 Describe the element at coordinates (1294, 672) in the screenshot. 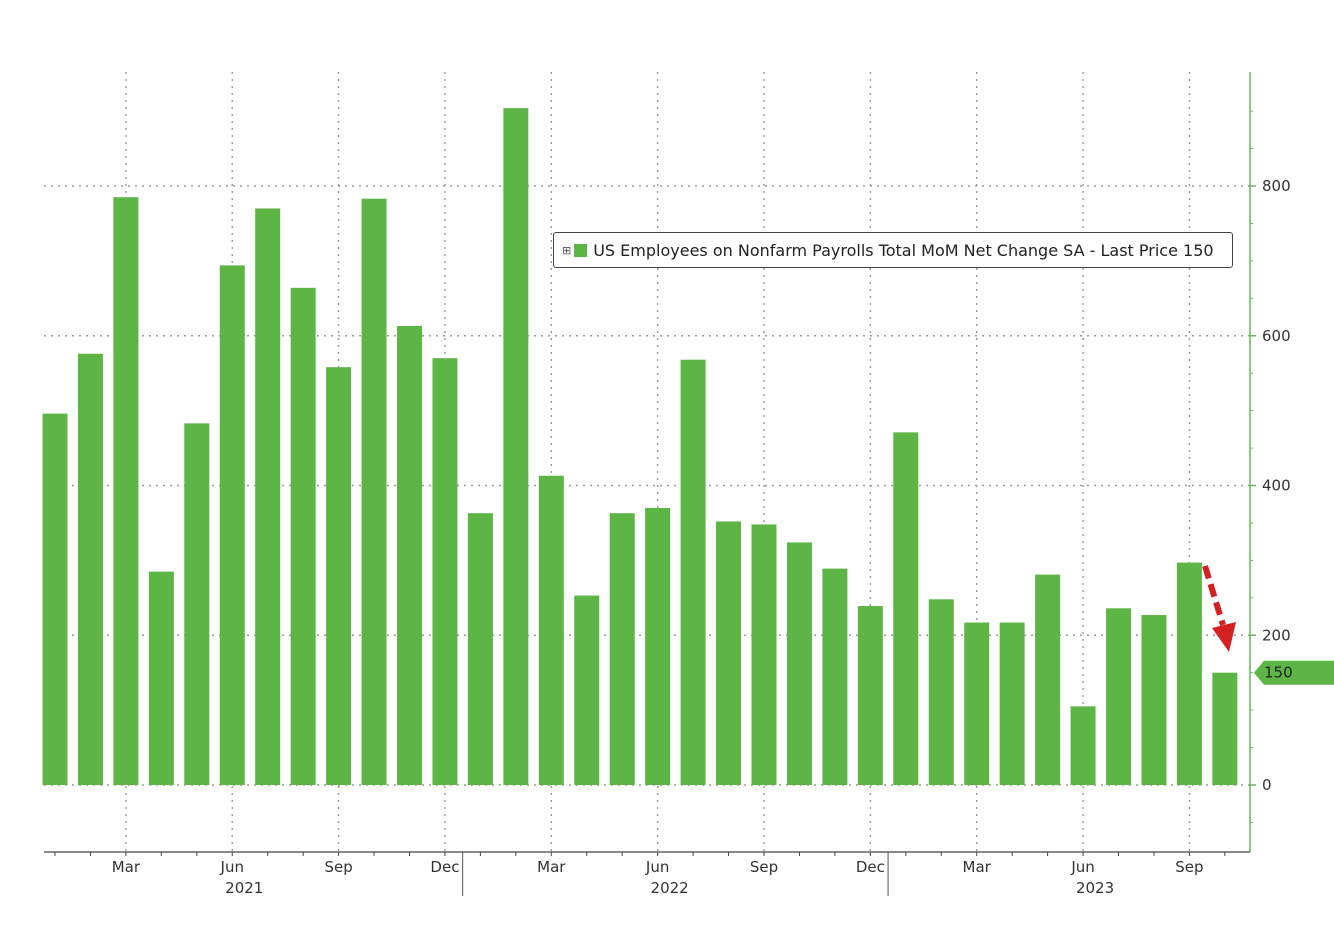

I see `last-price-tag` at that location.